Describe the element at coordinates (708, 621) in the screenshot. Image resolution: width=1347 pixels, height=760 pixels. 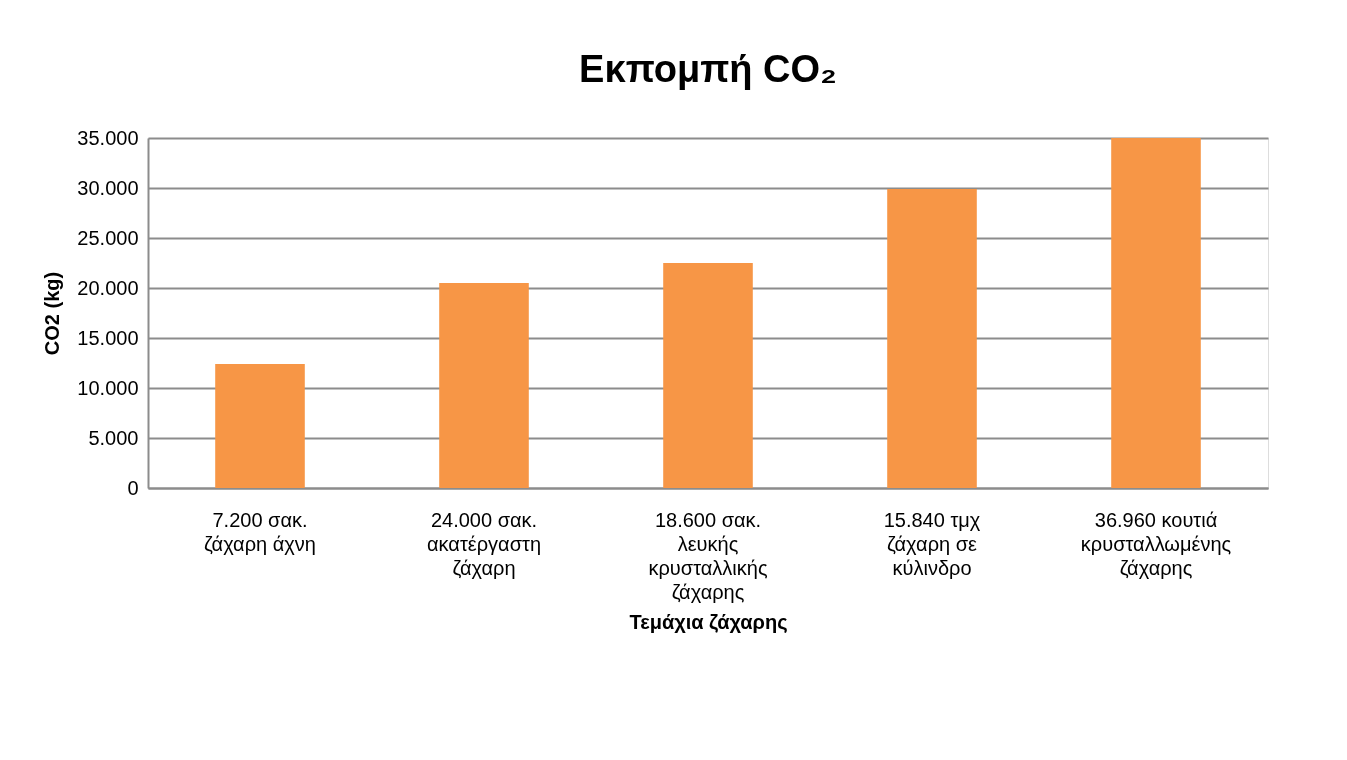
I see `x-axis-title: Τεμάχια ζάχαρης` at that location.